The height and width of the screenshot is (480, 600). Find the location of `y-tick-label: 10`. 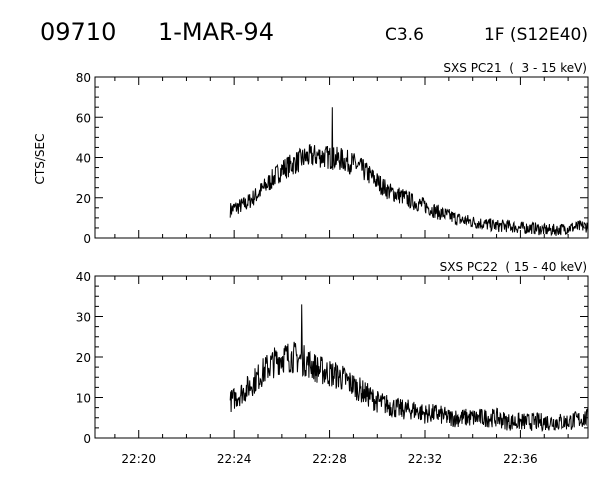

y-tick-label: 10 is located at coordinates (83, 399).